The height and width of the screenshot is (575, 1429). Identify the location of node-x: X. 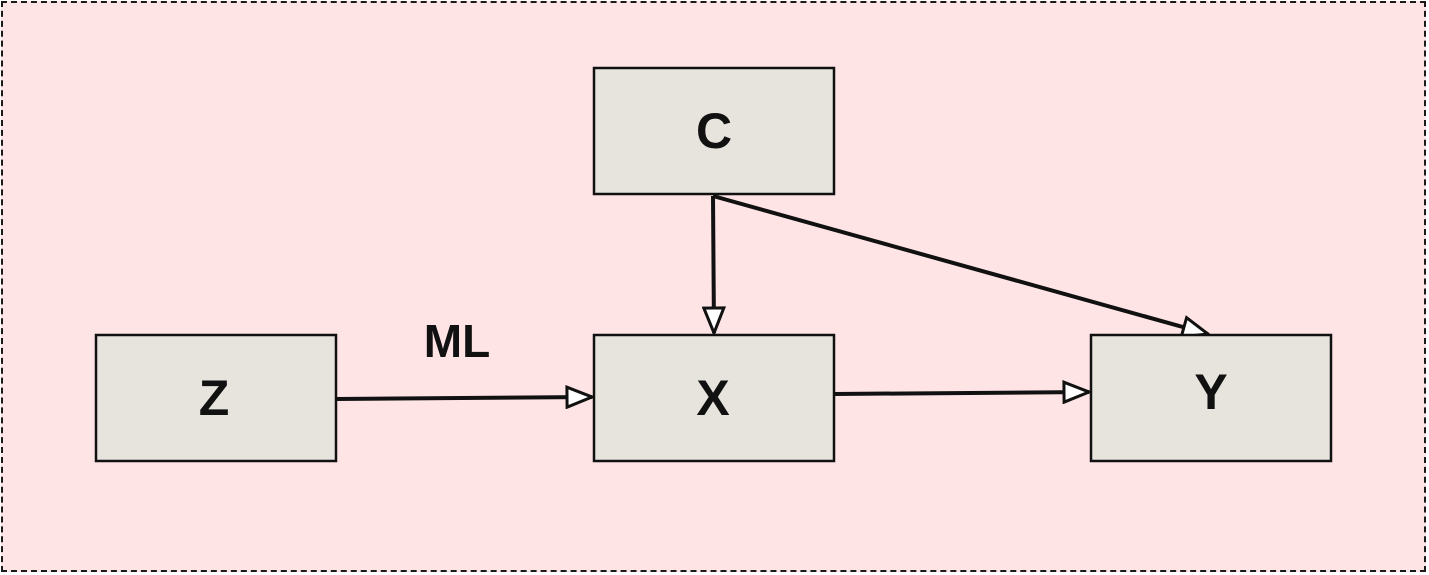
(714, 398).